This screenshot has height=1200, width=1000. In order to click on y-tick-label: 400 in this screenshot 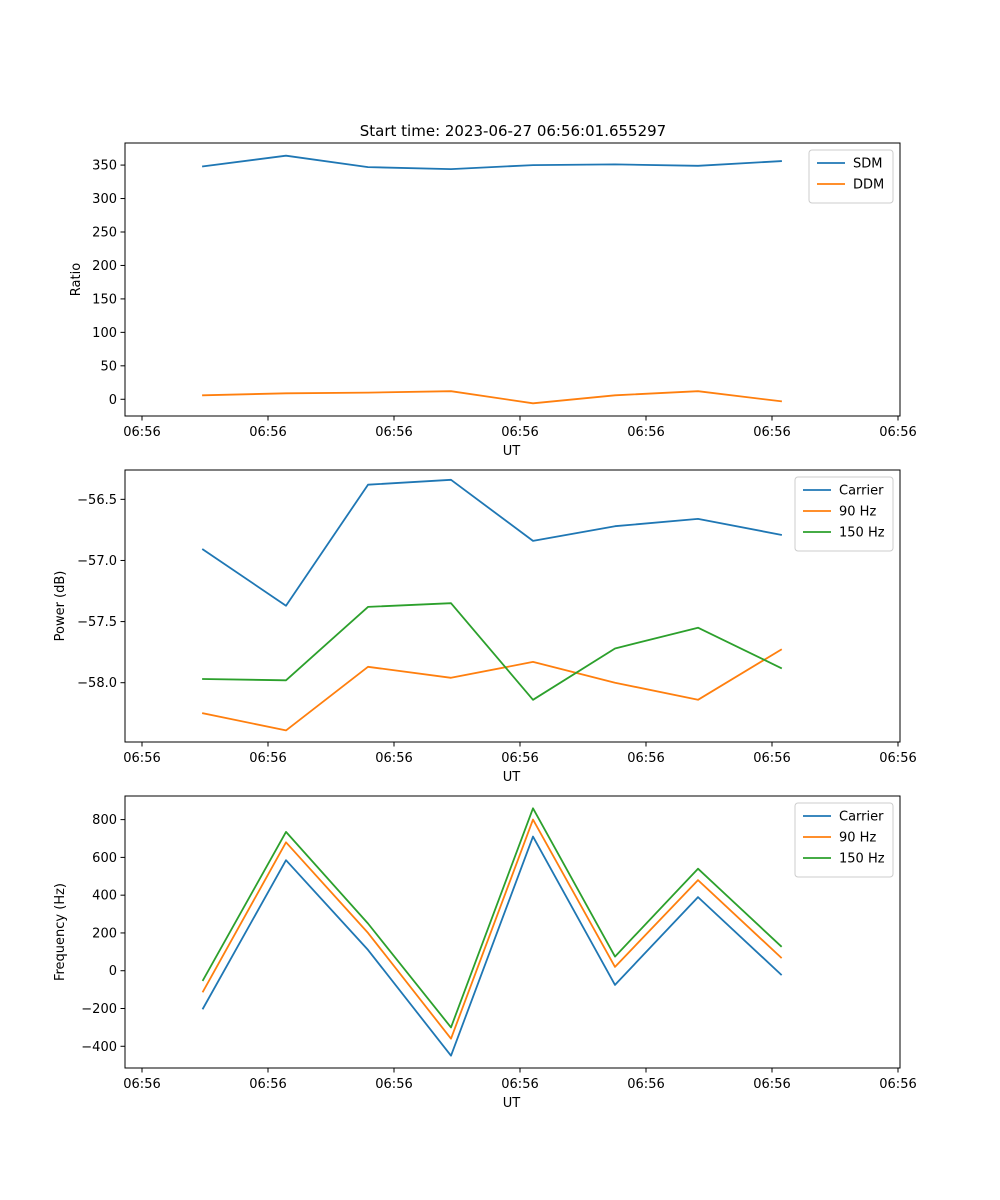, I will do `click(104, 896)`.